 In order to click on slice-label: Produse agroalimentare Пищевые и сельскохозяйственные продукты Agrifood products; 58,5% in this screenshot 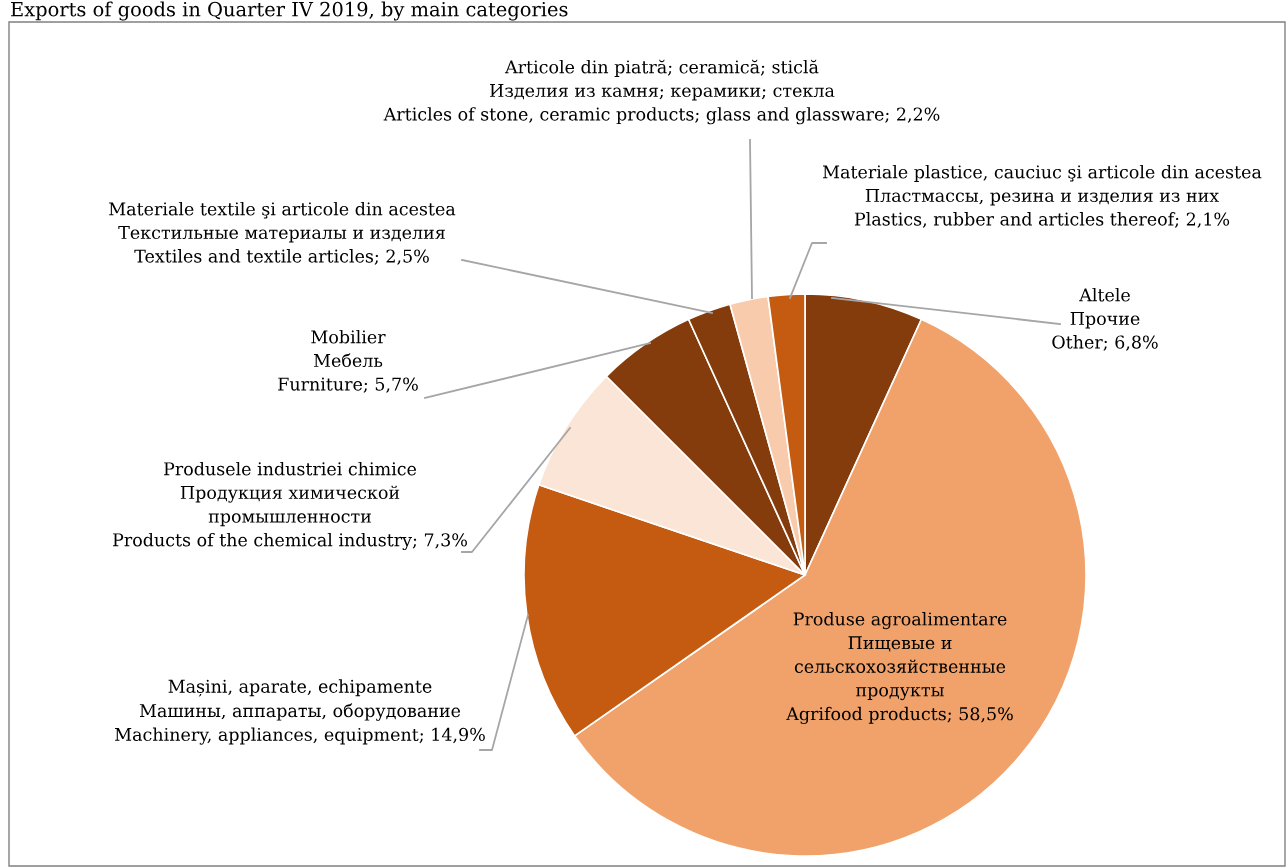, I will do `click(899, 668)`.